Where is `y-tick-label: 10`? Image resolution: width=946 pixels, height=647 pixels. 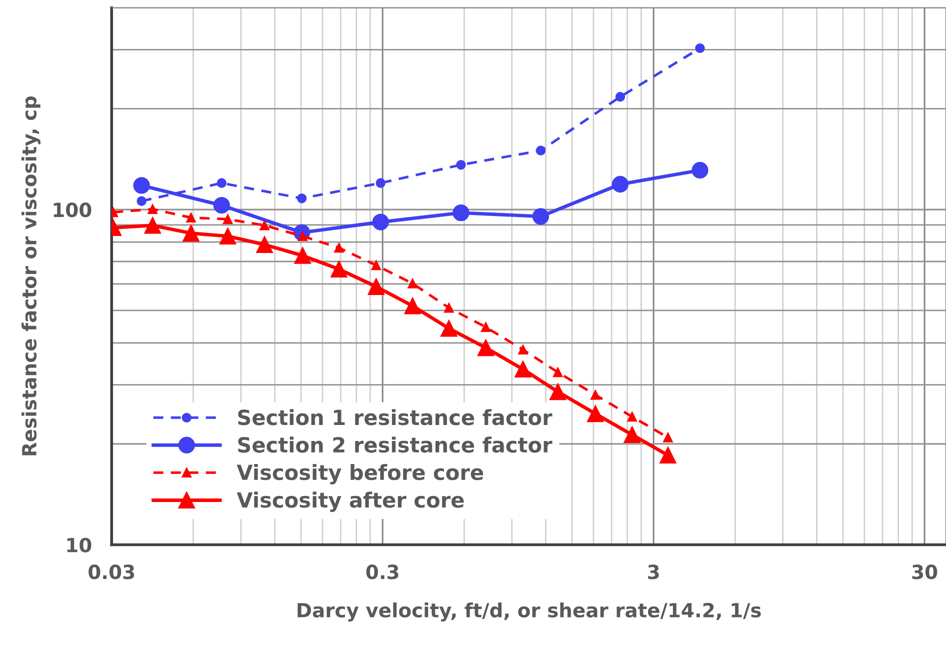 y-tick-label: 10 is located at coordinates (79, 545).